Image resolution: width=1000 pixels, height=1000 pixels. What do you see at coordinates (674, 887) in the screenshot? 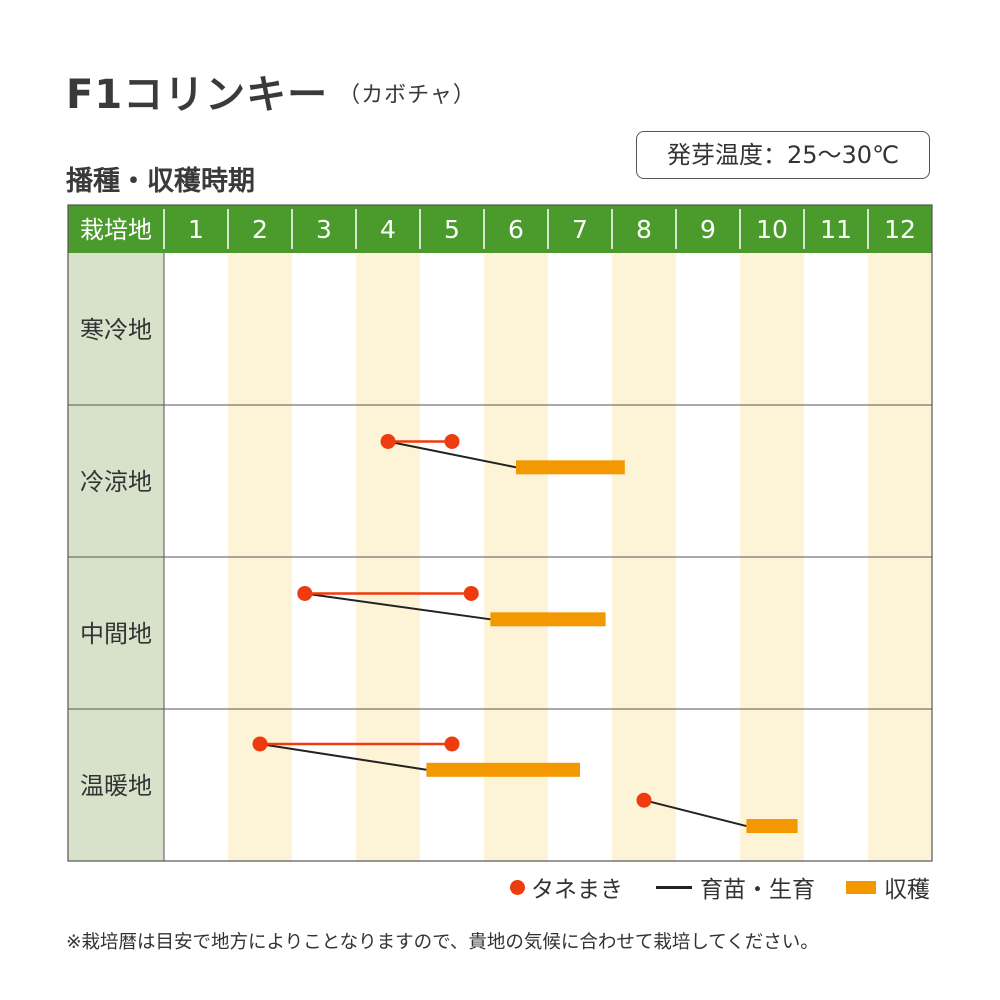
I see `growing-line-icon` at bounding box center [674, 887].